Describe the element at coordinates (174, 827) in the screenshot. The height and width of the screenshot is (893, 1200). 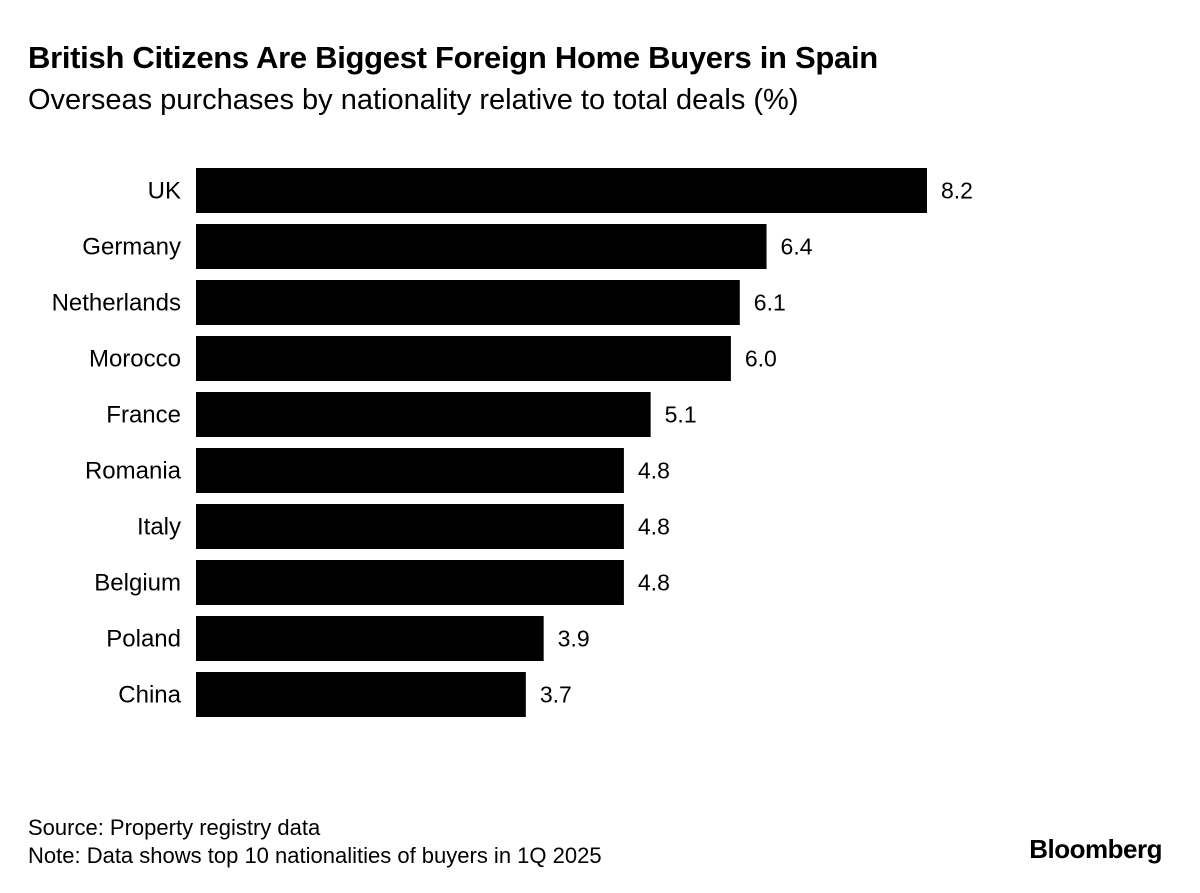
I see `source-note: Source: Property registry data` at that location.